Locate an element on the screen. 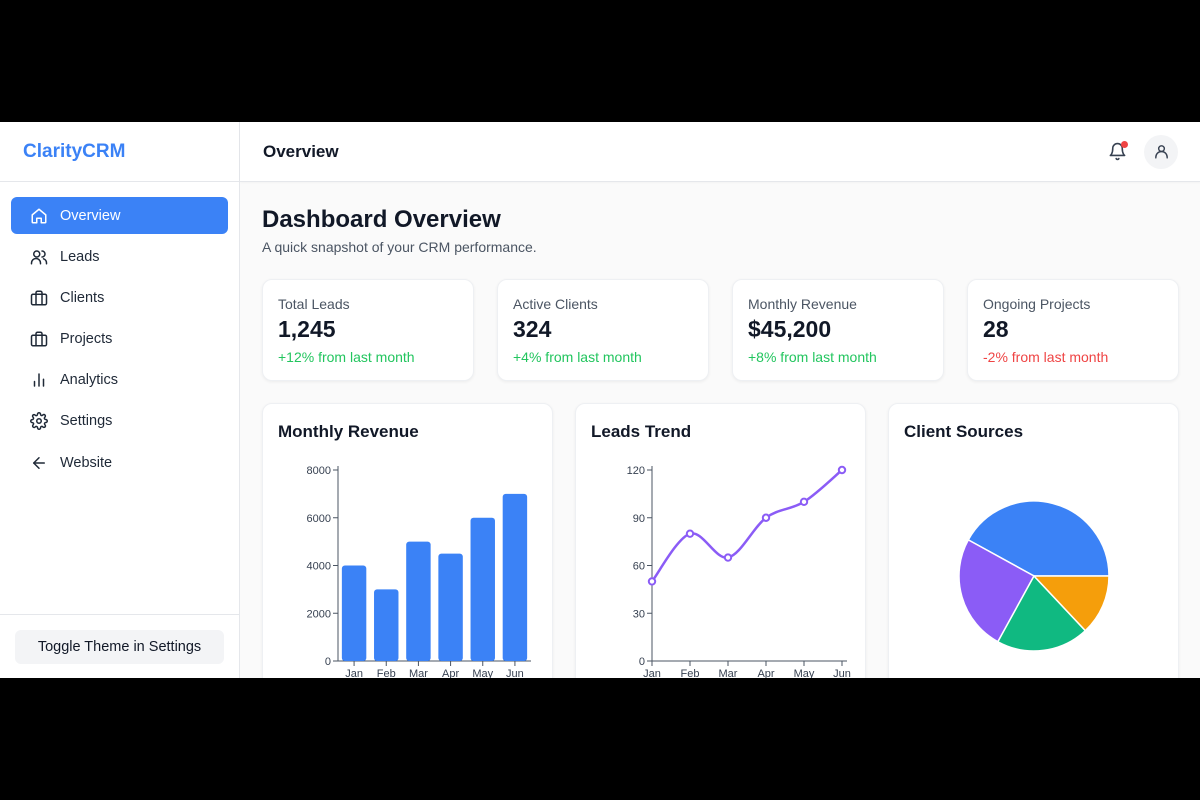 This screenshot has width=1200, height=800. toggle-theme-button: Toggle Theme in Settings is located at coordinates (119, 646).